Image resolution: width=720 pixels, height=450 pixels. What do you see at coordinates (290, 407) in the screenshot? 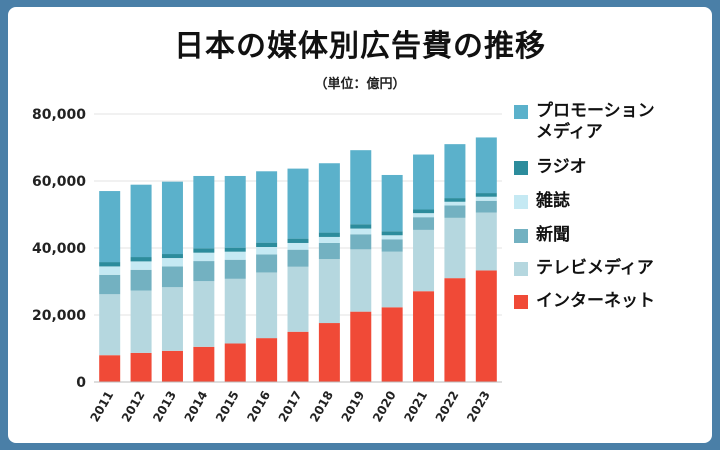
I see `x-tick-label: 2017` at bounding box center [290, 407].